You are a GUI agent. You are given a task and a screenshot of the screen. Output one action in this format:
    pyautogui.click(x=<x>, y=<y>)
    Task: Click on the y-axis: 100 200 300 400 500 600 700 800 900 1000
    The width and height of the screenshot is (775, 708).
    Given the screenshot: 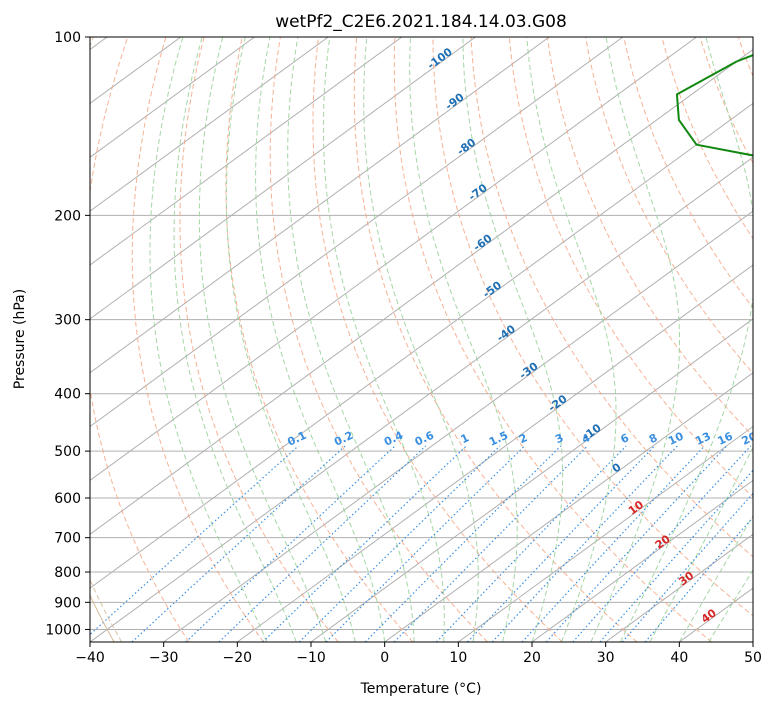 What is the action you would take?
    pyautogui.click(x=67, y=334)
    